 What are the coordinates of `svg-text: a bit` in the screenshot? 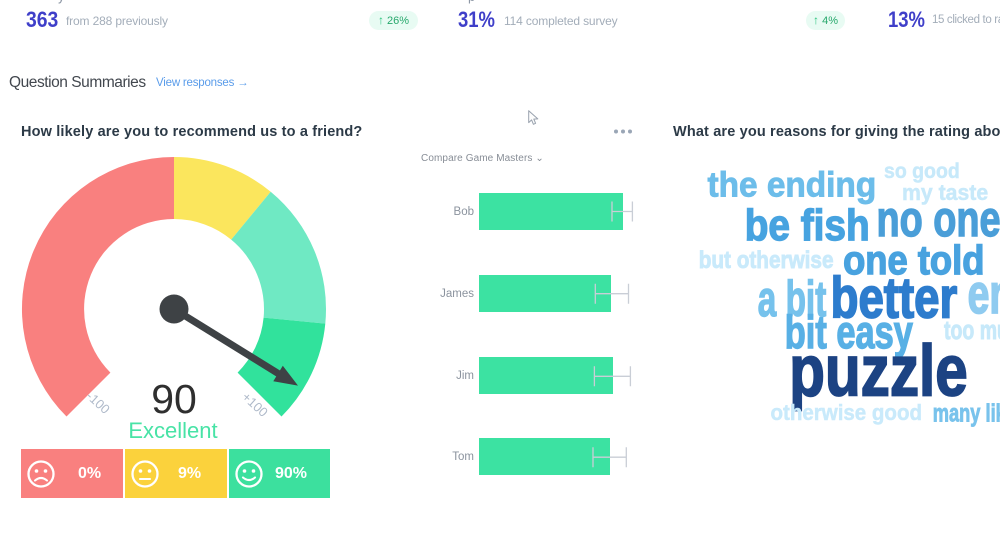 It's located at (792, 299).